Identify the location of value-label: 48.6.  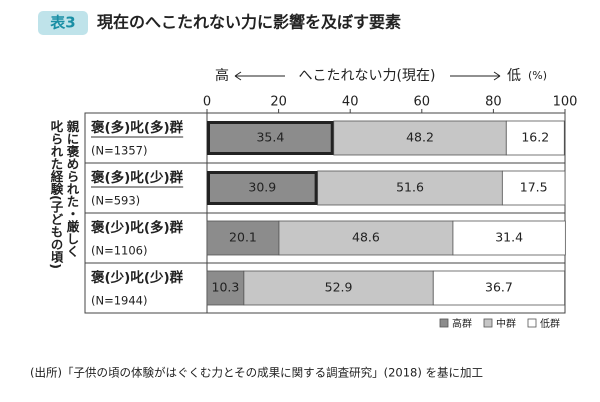
(366, 237).